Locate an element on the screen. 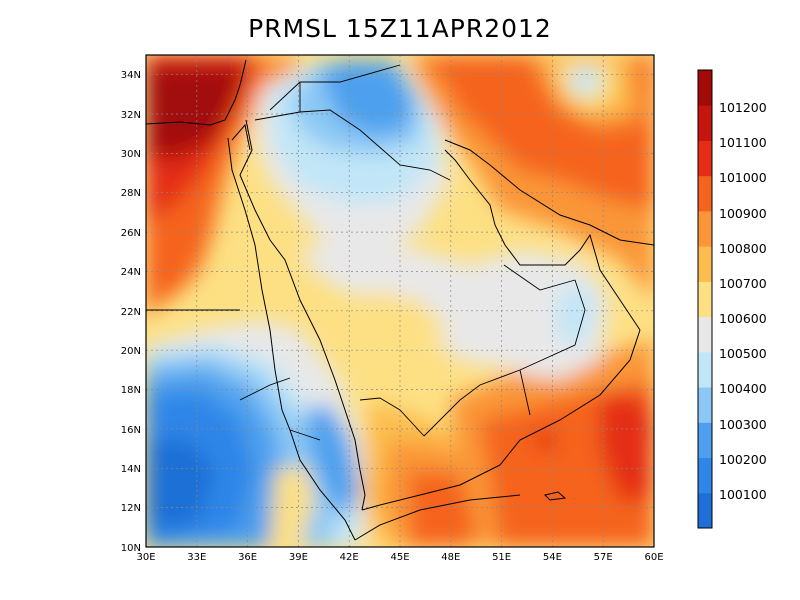 This screenshot has height=600, width=800. x-tick-label: 45E is located at coordinates (399, 557).